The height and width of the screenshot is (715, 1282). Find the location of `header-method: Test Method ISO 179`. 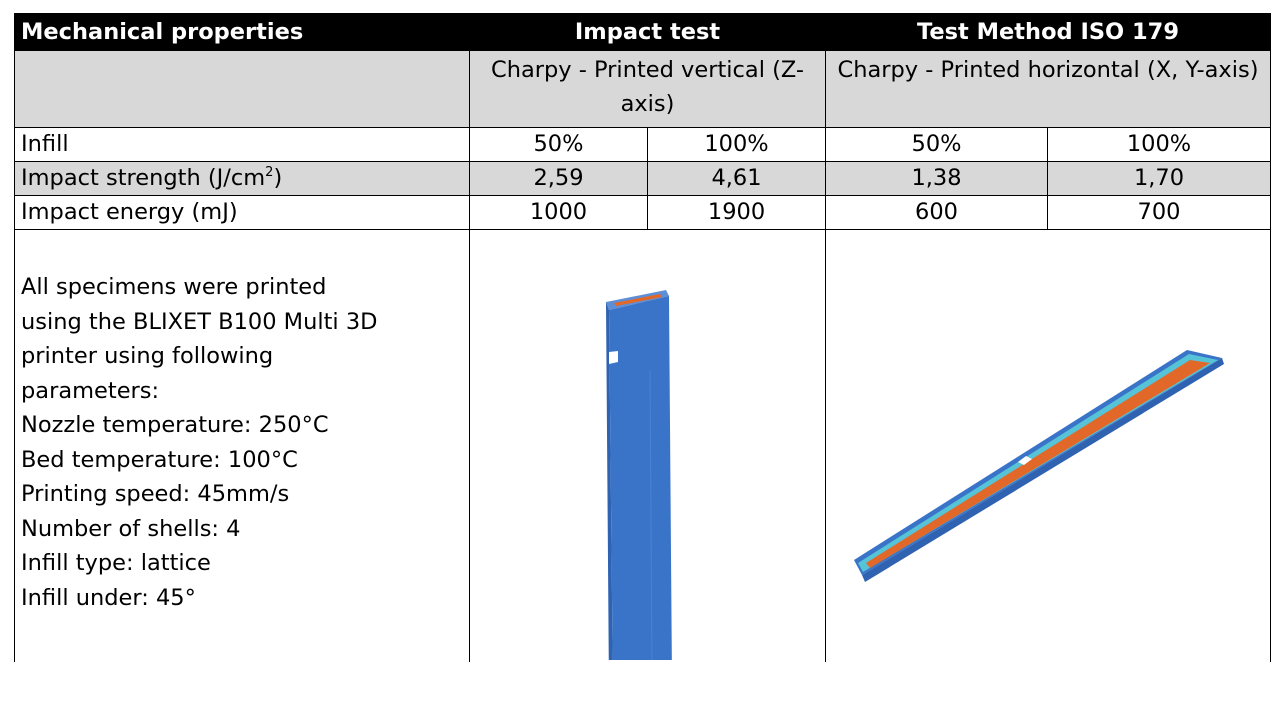

header-method: Test Method ISO 179 is located at coordinates (1048, 32).